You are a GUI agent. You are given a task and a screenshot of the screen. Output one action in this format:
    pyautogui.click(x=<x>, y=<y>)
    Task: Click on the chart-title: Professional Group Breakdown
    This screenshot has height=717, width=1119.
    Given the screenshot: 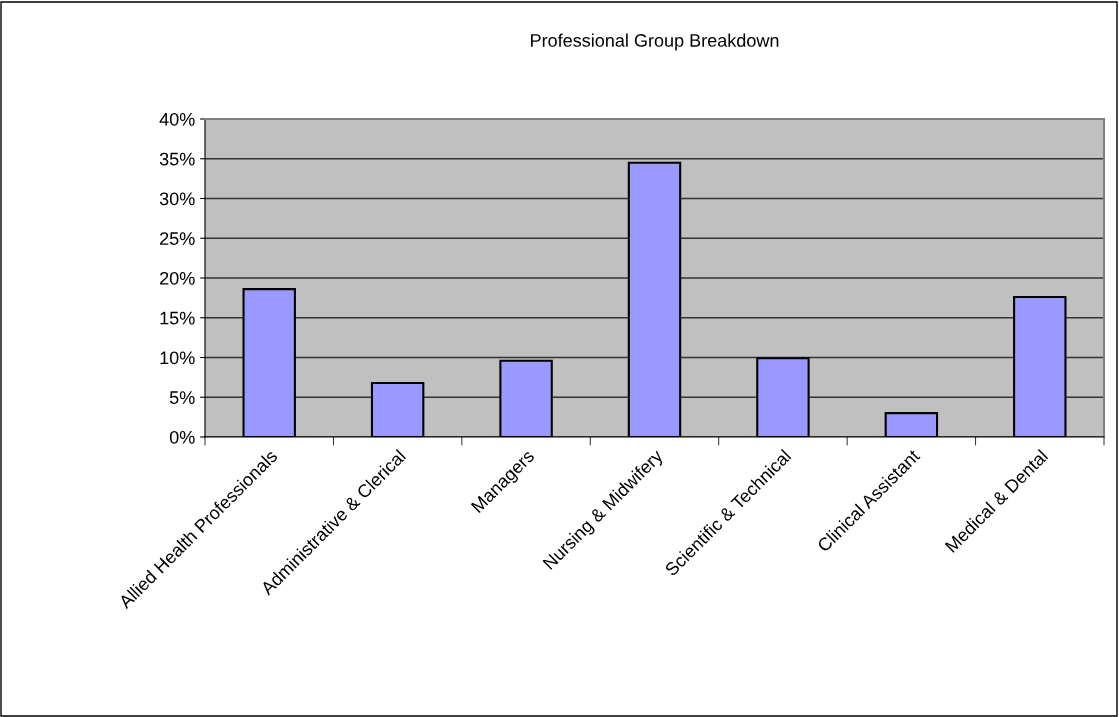 What is the action you would take?
    pyautogui.click(x=655, y=42)
    